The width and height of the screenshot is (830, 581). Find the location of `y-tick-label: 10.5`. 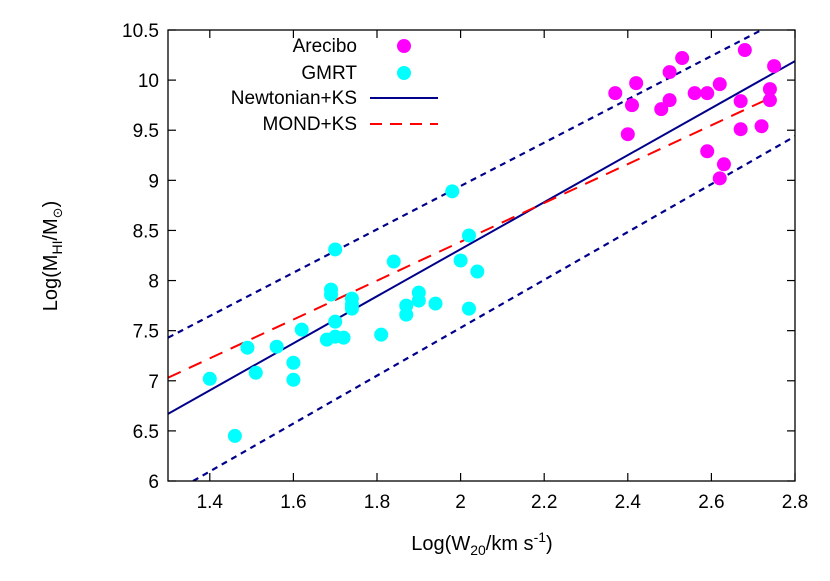

y-tick-label: 10.5 is located at coordinates (140, 31).